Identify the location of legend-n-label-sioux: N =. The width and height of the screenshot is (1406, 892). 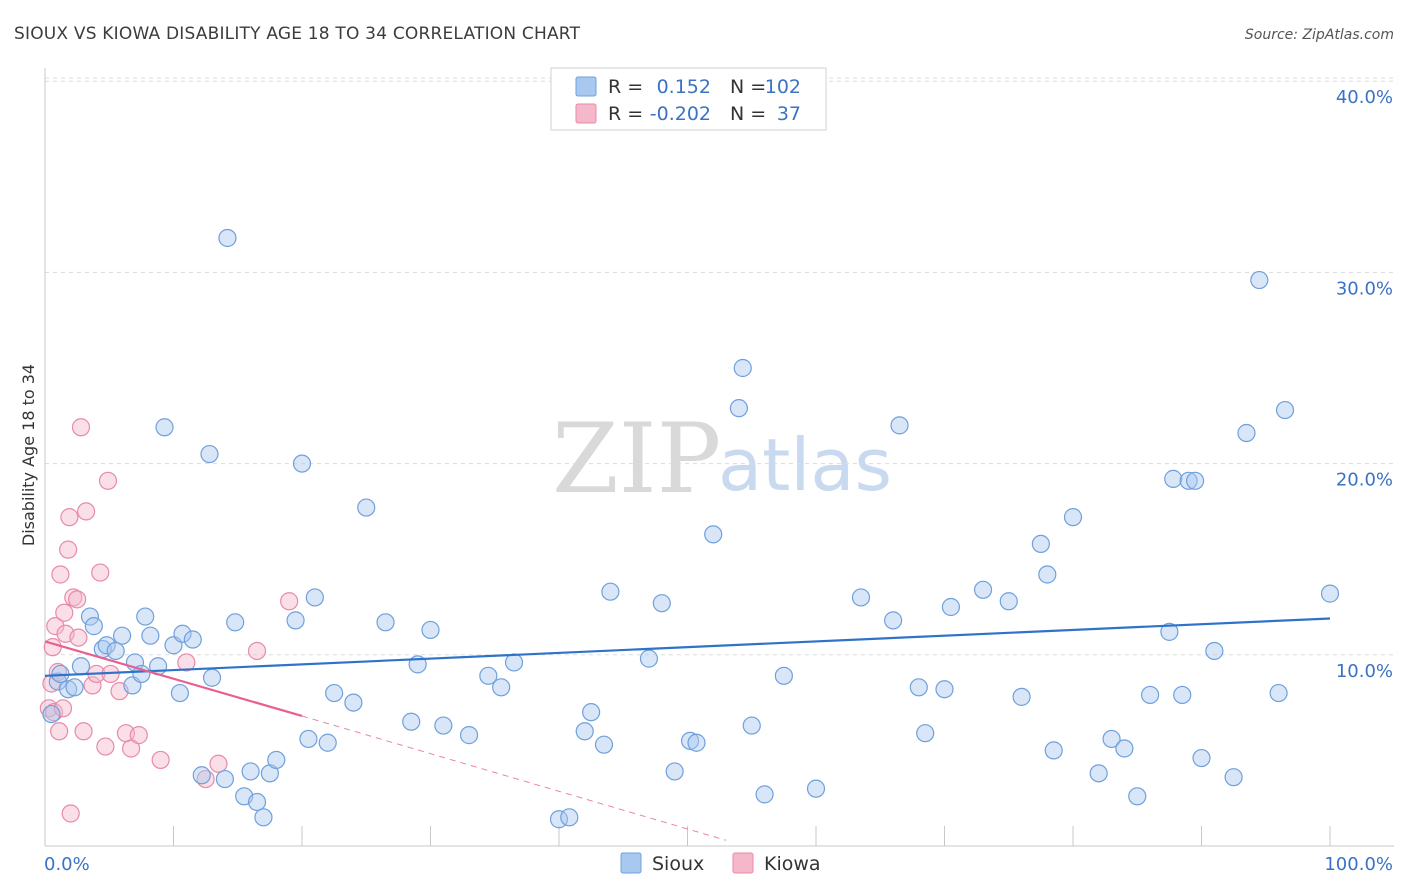
(748, 87).